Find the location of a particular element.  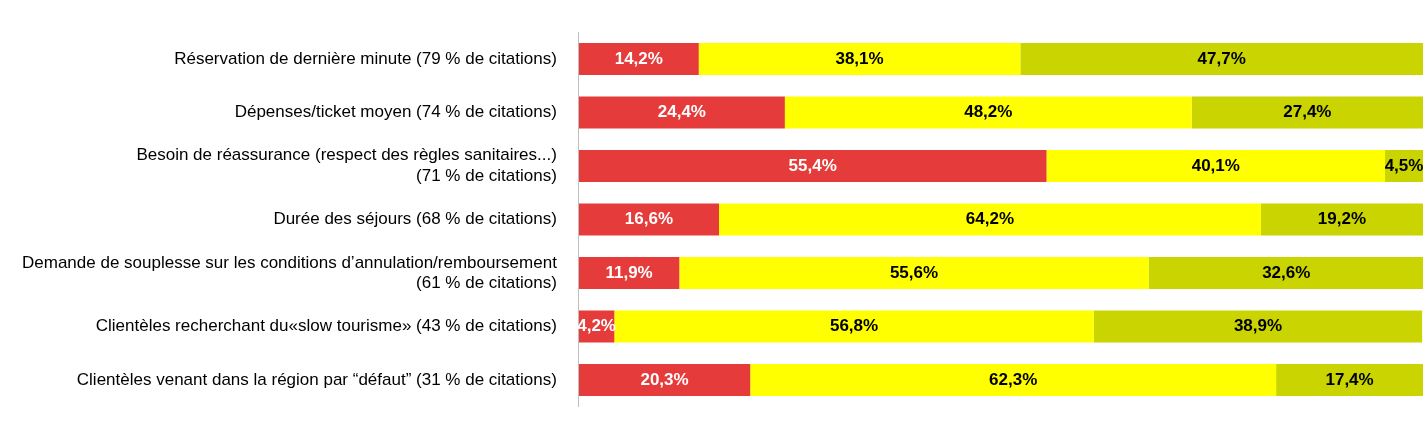

y-tick-label: Besoin de réassurance (respect des règles sanitaires...) (71 % de citations) is located at coordinates (346, 165).